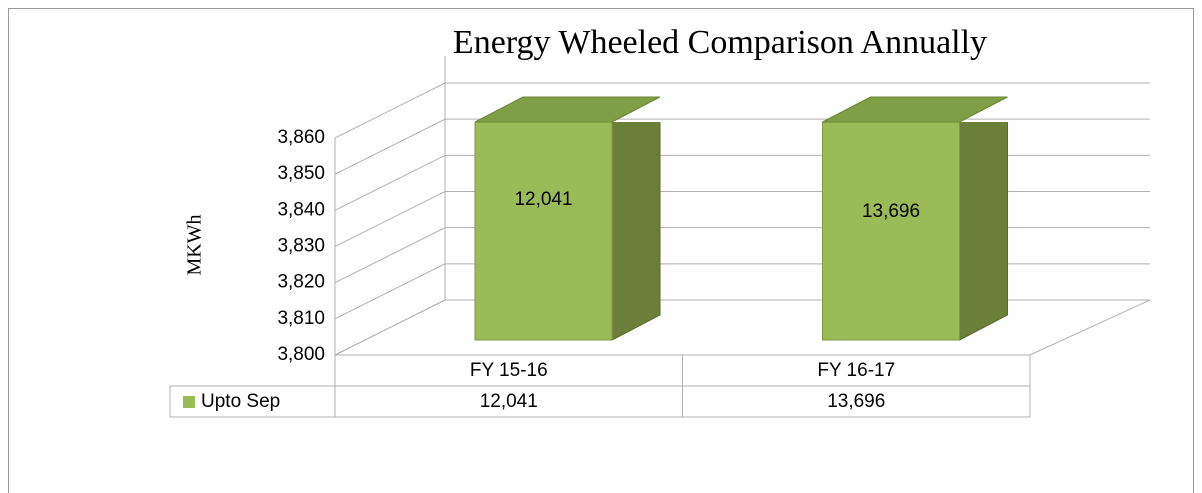 Image resolution: width=1202 pixels, height=493 pixels. Describe the element at coordinates (301, 137) in the screenshot. I see `y-tick-label: 3,860` at that location.